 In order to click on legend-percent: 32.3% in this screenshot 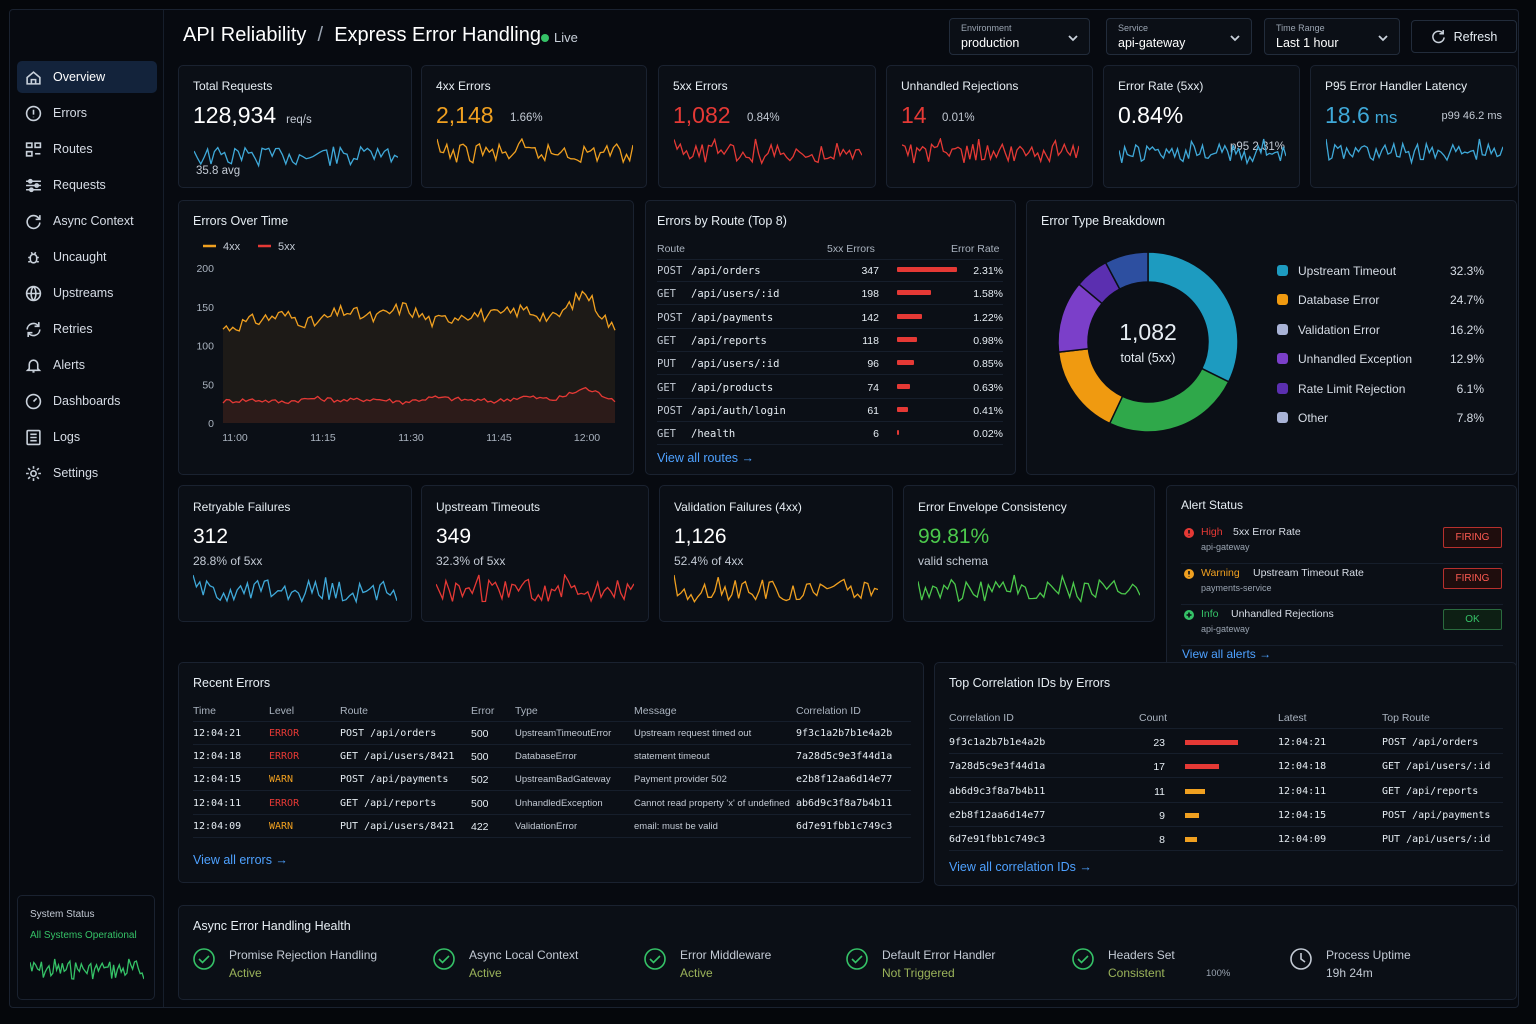, I will do `click(1466, 271)`.